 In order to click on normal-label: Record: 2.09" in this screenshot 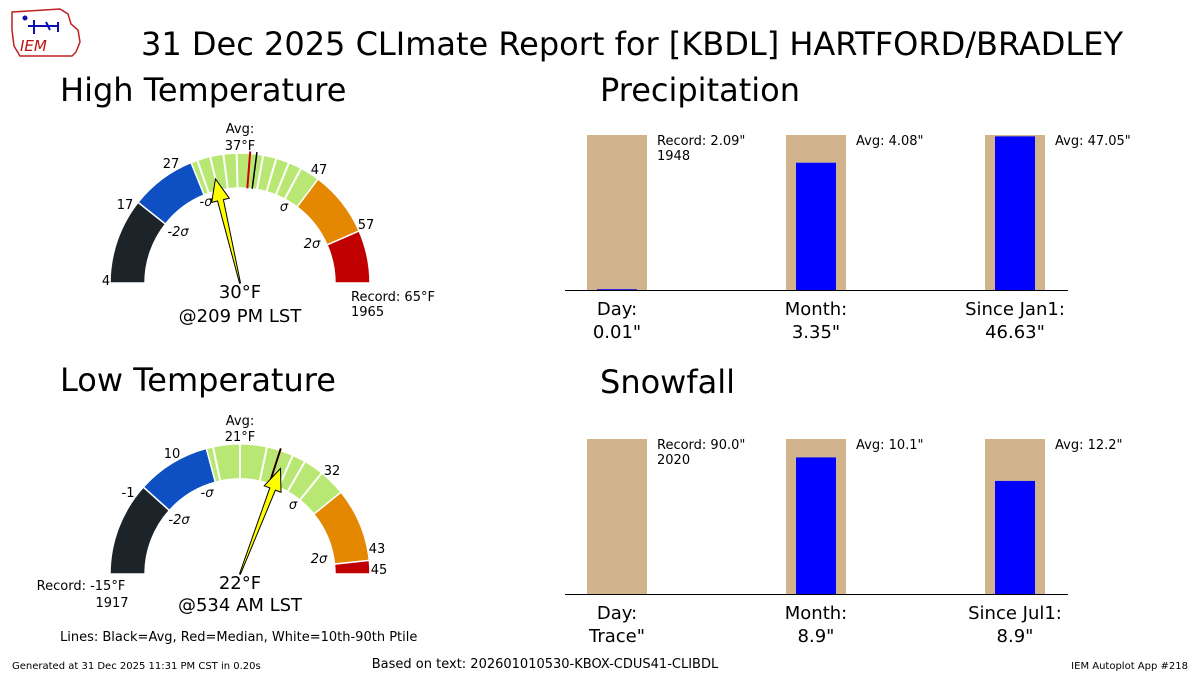, I will do `click(701, 141)`.